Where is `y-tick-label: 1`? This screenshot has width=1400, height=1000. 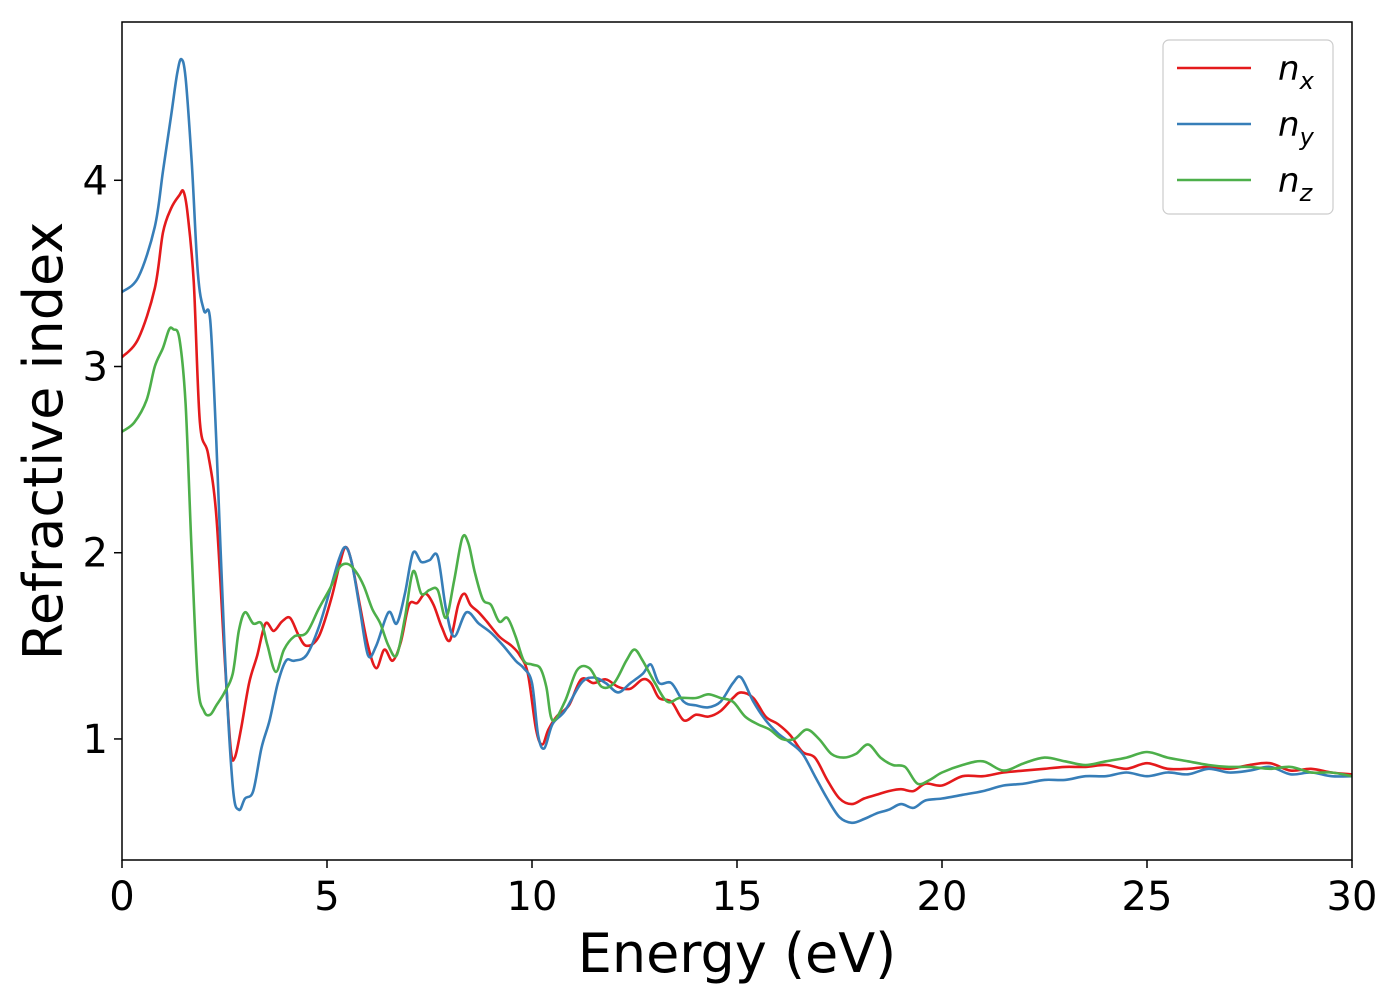
y-tick-label: 1 is located at coordinates (95, 740).